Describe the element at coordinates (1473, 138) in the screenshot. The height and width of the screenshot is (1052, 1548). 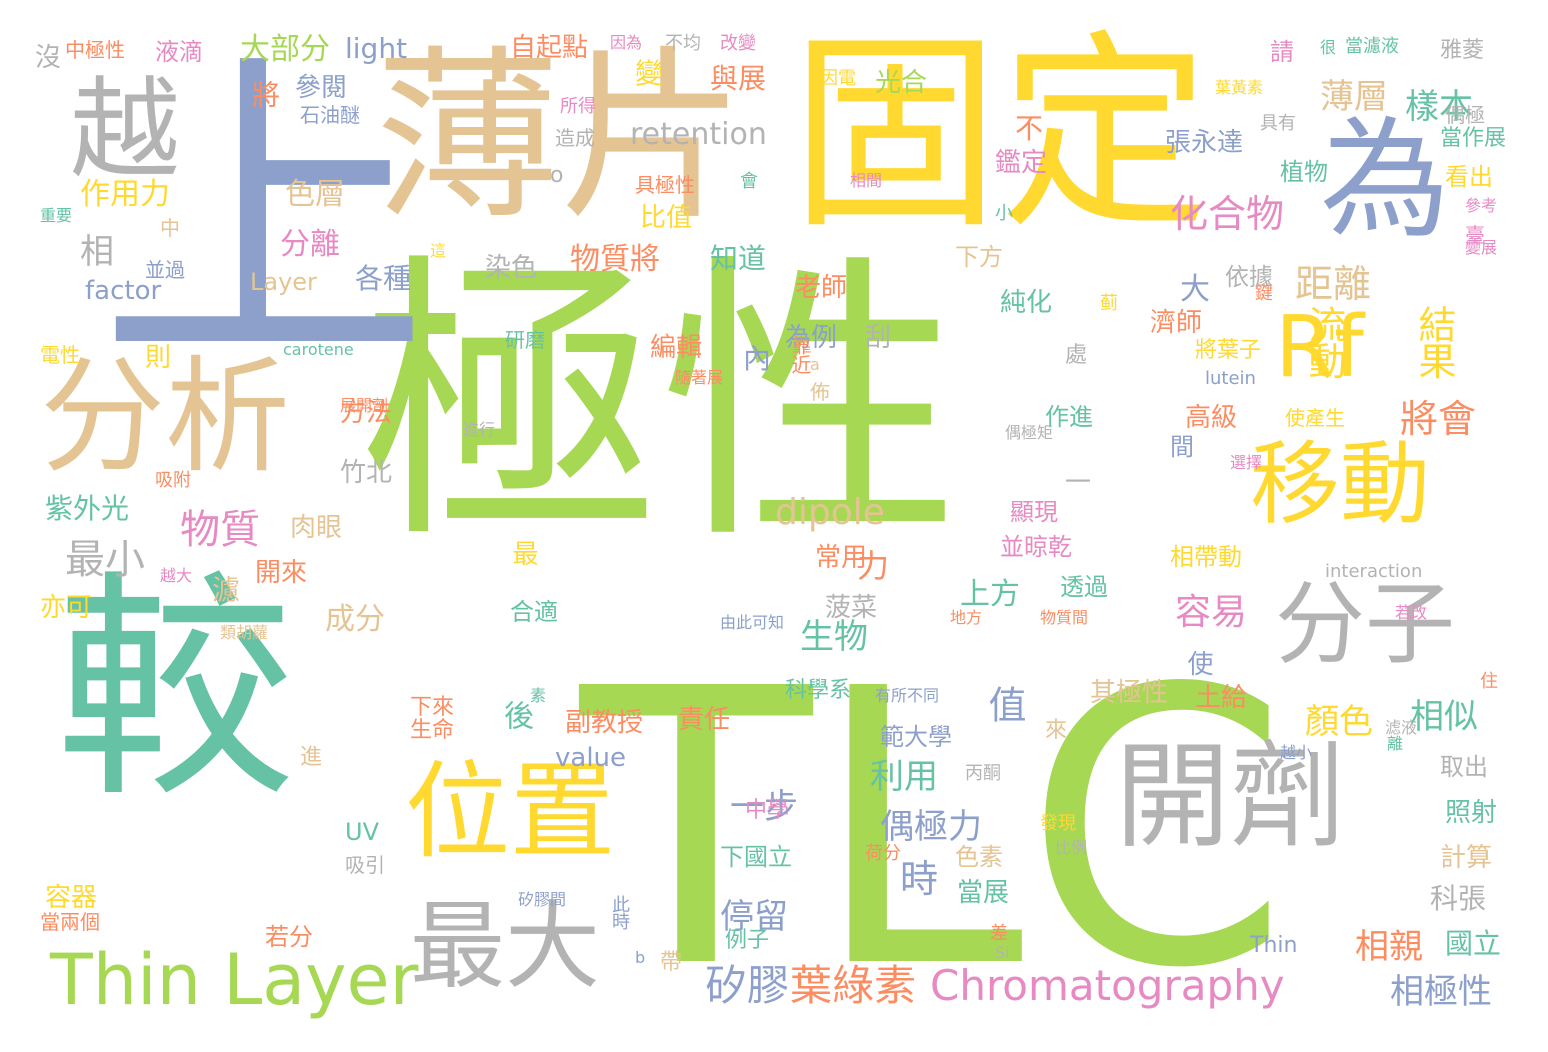
I see `word-54: 當作展` at that location.